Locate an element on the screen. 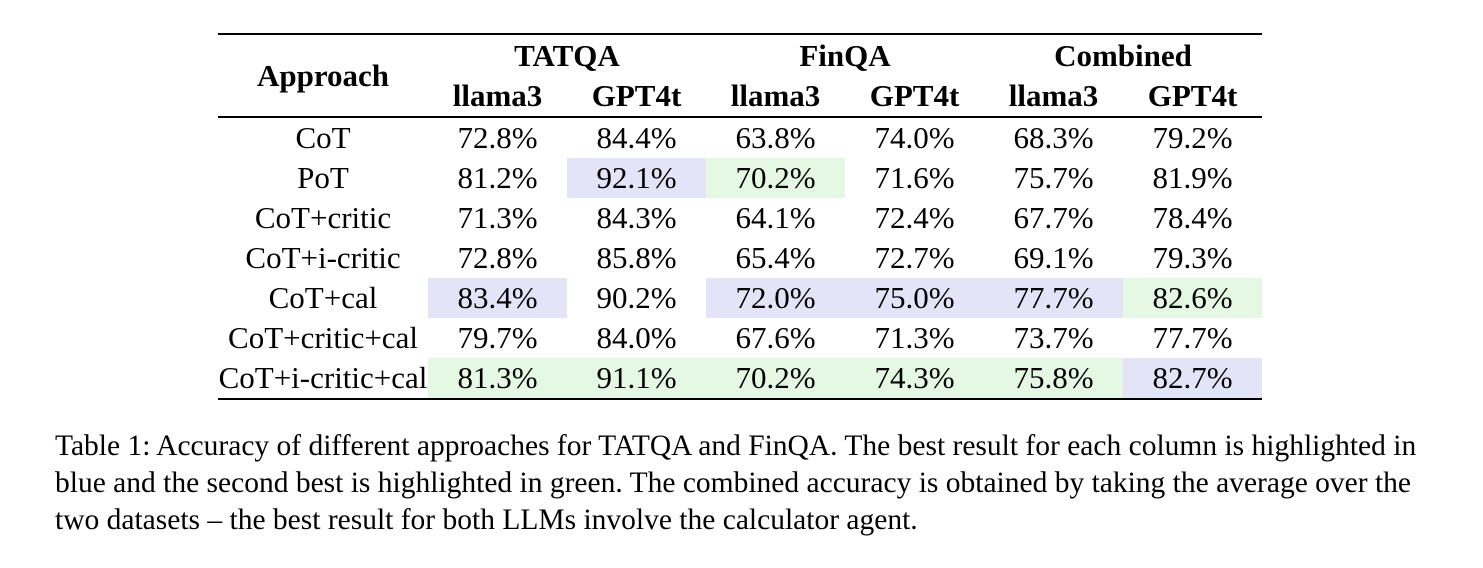  accuracy-cell: 74.3% is located at coordinates (914, 378).